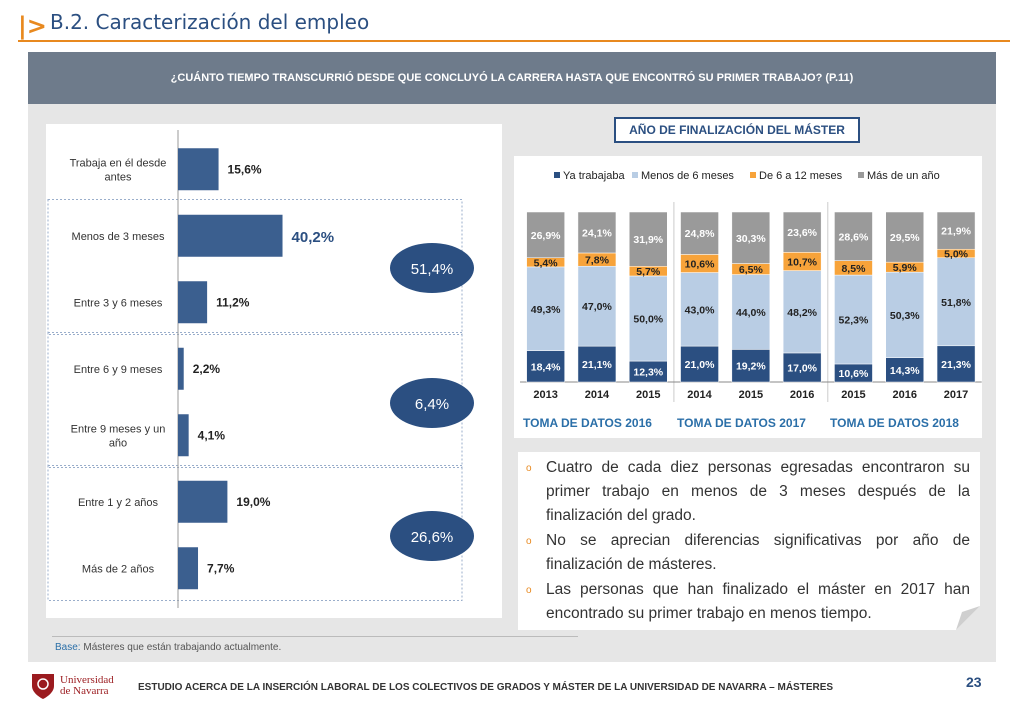 This screenshot has height=709, width=1024. I want to click on category-label: antes, so click(118, 177).